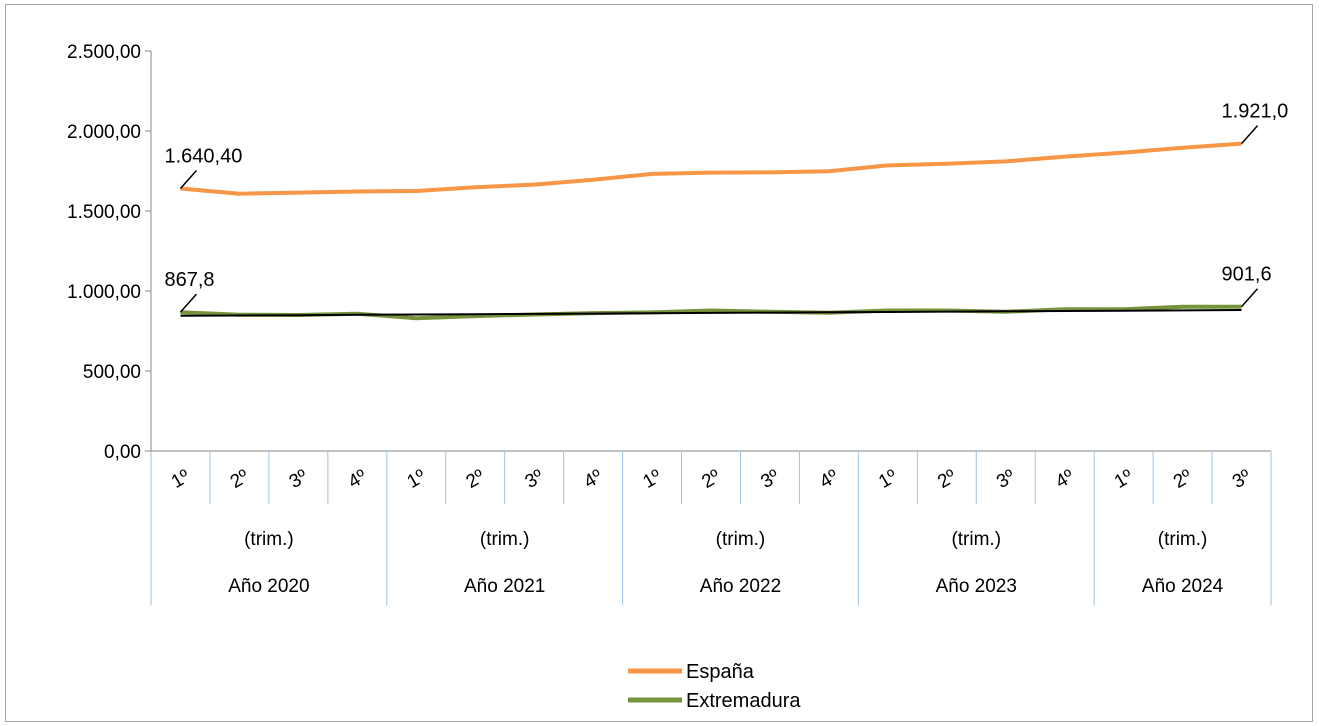 The image size is (1319, 726). I want to click on group-label: Año 2023, so click(976, 586).